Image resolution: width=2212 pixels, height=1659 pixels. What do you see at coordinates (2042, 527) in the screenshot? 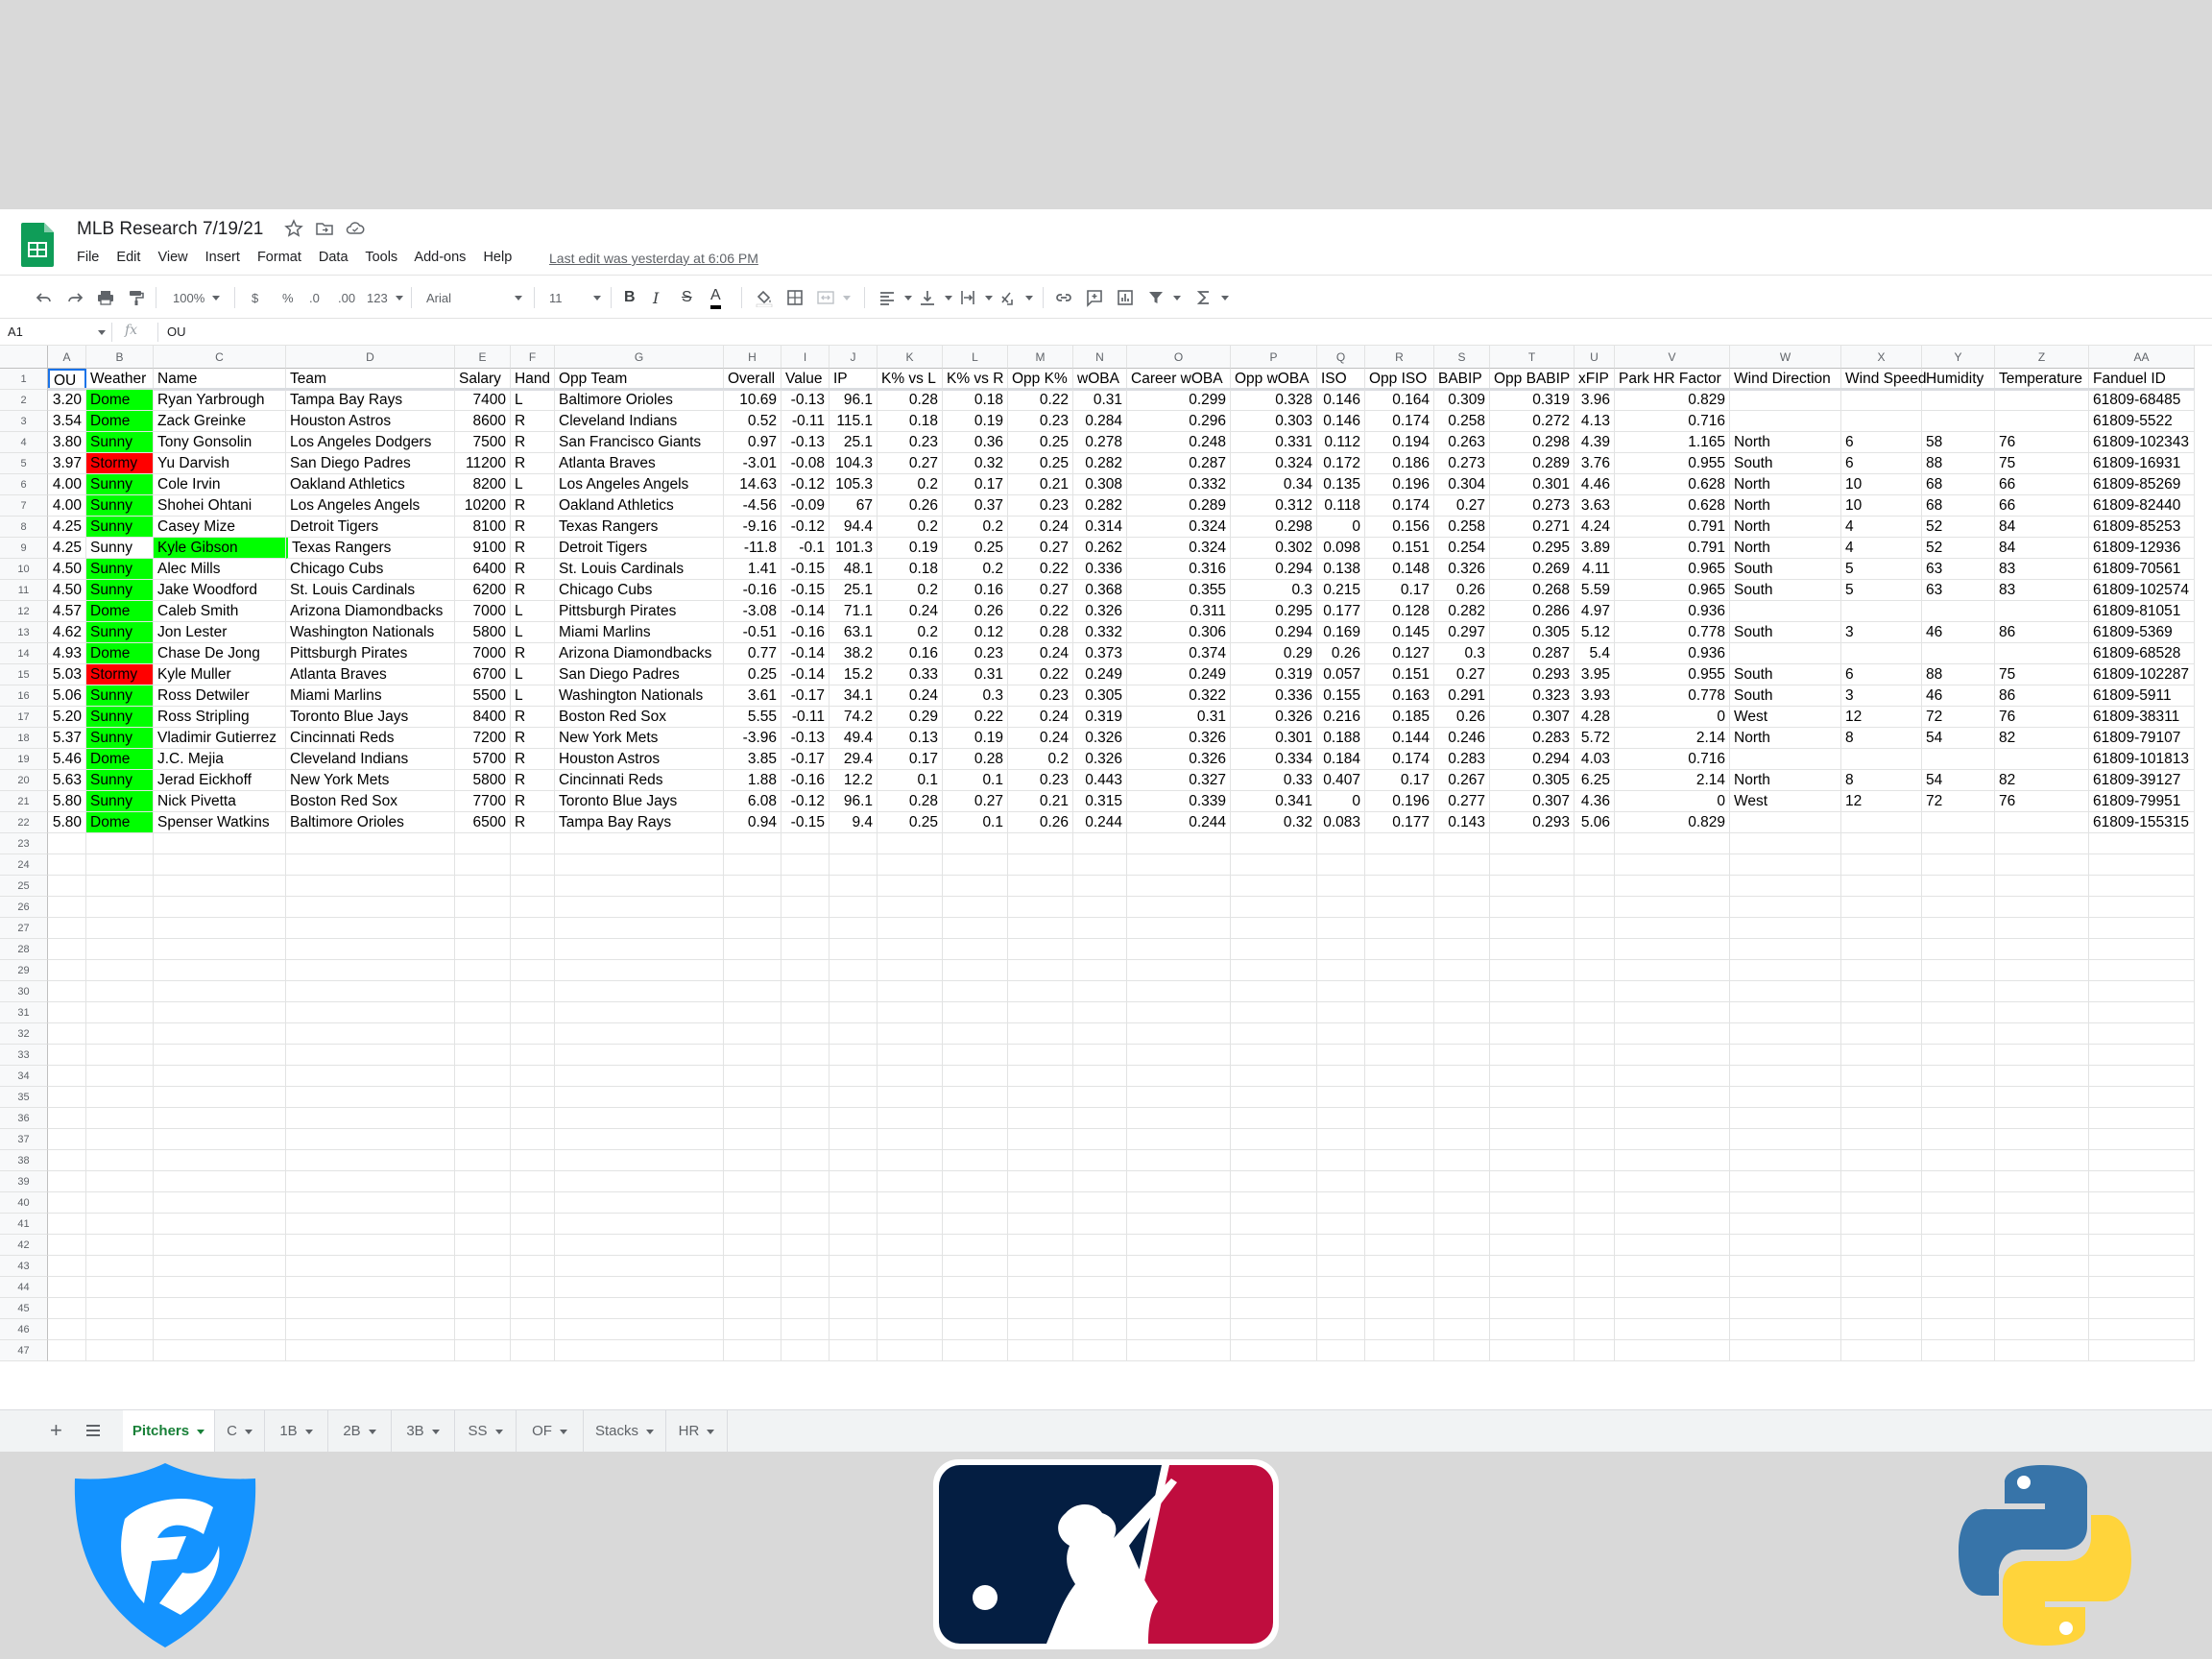
I see `cell: 84` at bounding box center [2042, 527].